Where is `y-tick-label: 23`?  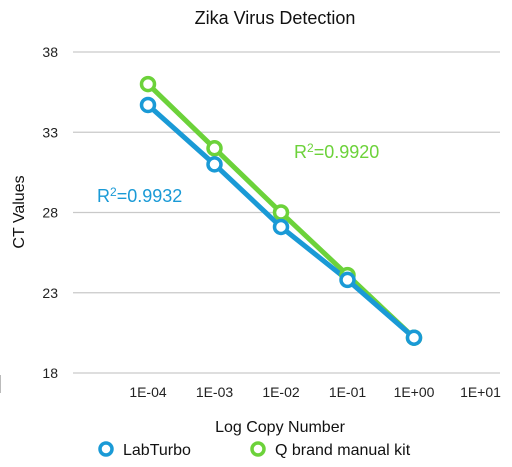
y-tick-label: 23 is located at coordinates (50, 293).